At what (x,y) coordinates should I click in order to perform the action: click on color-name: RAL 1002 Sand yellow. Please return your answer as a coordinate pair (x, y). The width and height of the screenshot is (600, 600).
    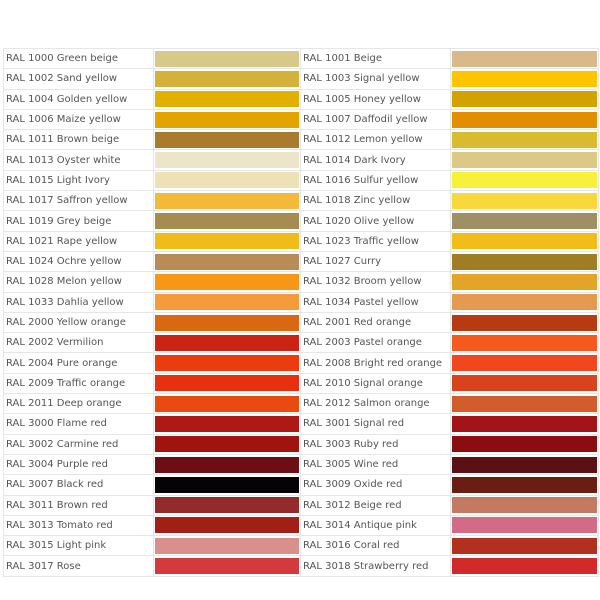
    Looking at the image, I should click on (78, 79).